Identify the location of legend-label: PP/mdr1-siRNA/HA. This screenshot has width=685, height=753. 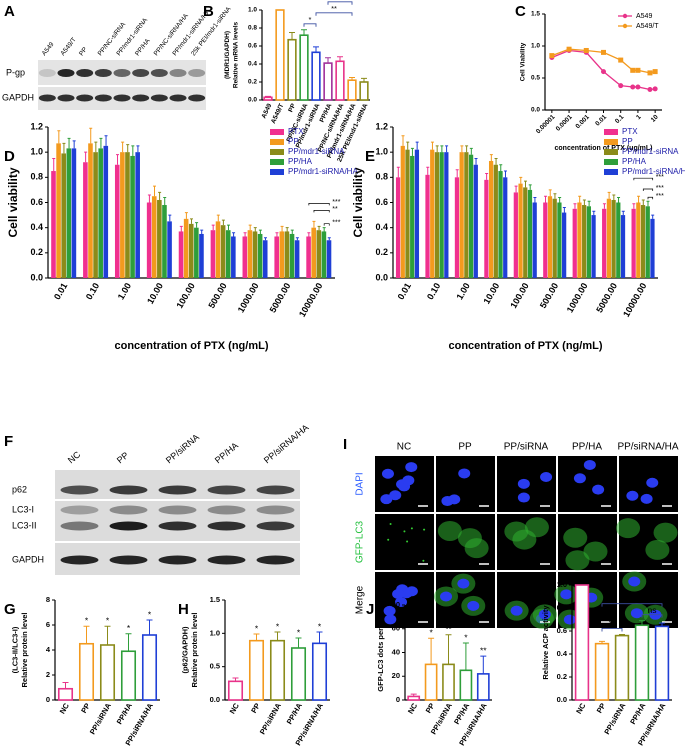
(653, 171).